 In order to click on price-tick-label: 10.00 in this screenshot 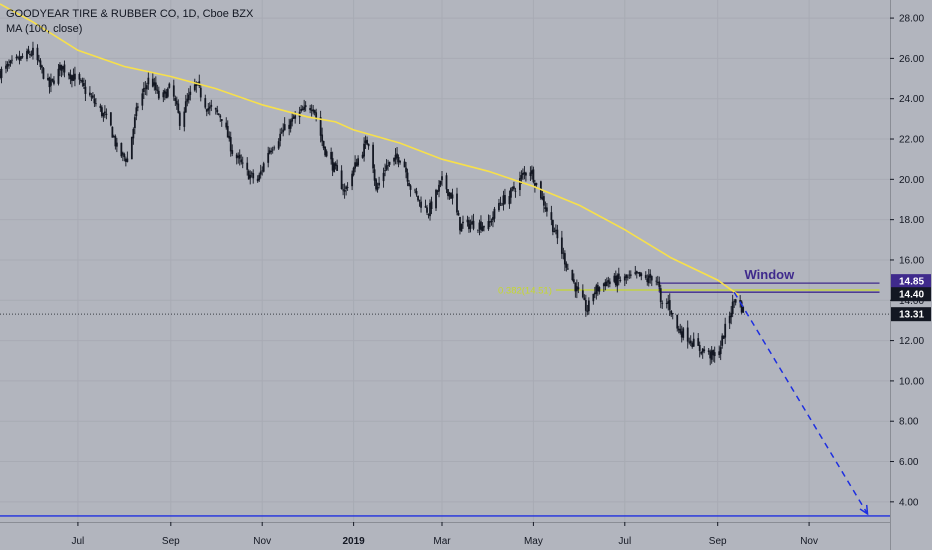, I will do `click(911, 381)`.